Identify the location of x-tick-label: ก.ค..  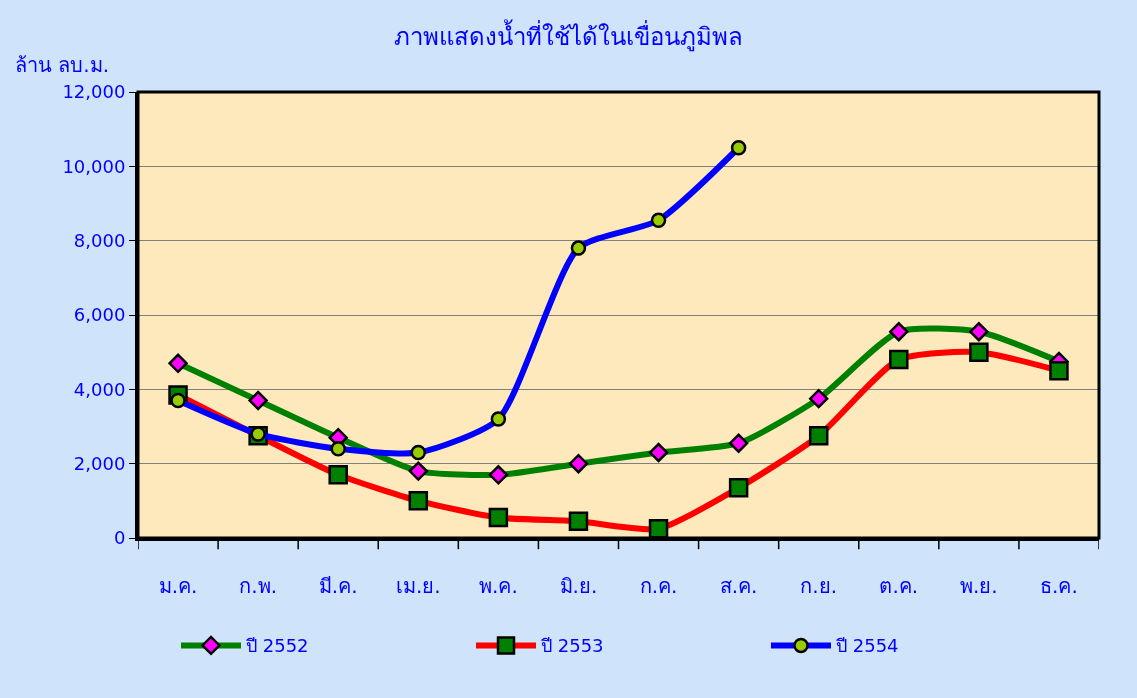
(658, 586).